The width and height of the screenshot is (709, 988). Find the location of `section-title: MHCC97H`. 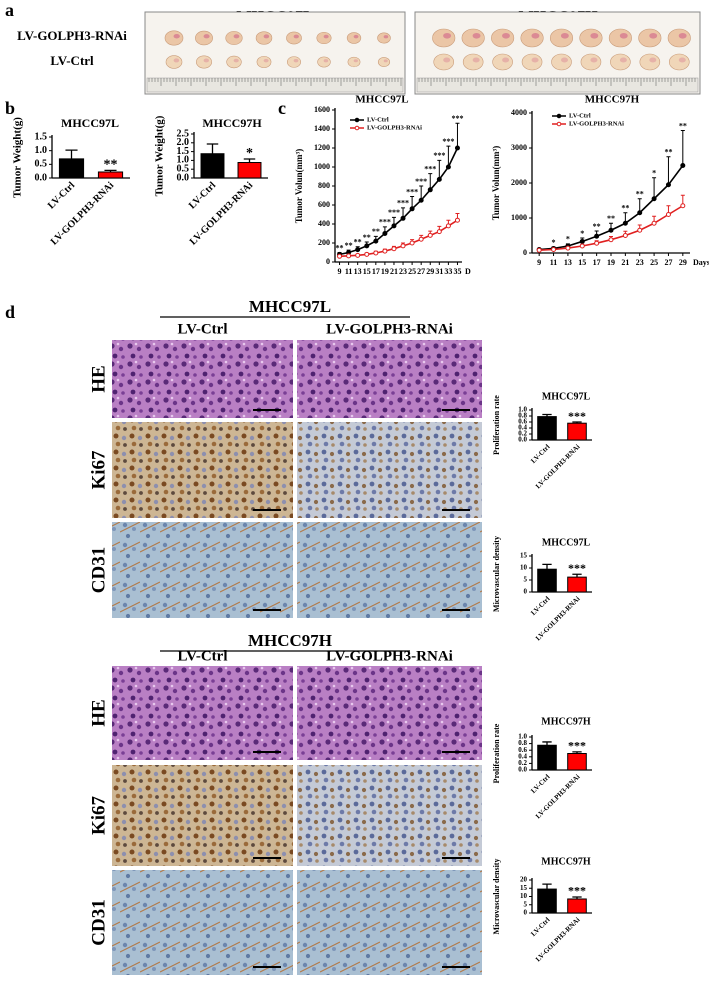

section-title: MHCC97H is located at coordinates (290, 640).